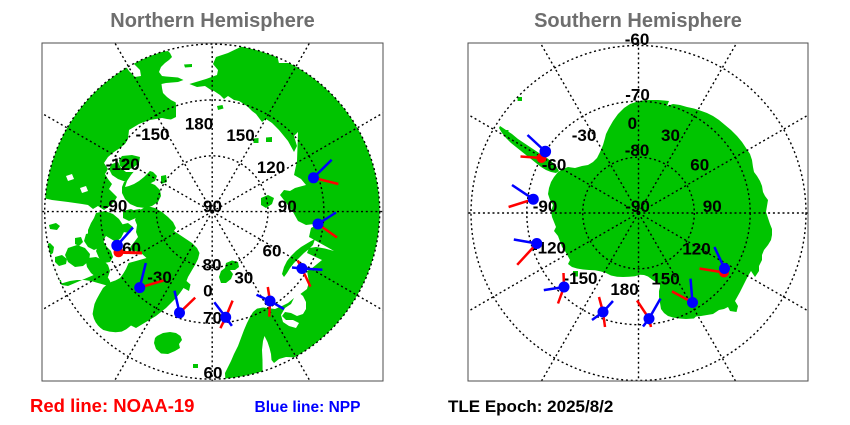 The image size is (850, 425). Describe the element at coordinates (212, 21) in the screenshot. I see `svg-text: Northern Hemisphere` at that location.